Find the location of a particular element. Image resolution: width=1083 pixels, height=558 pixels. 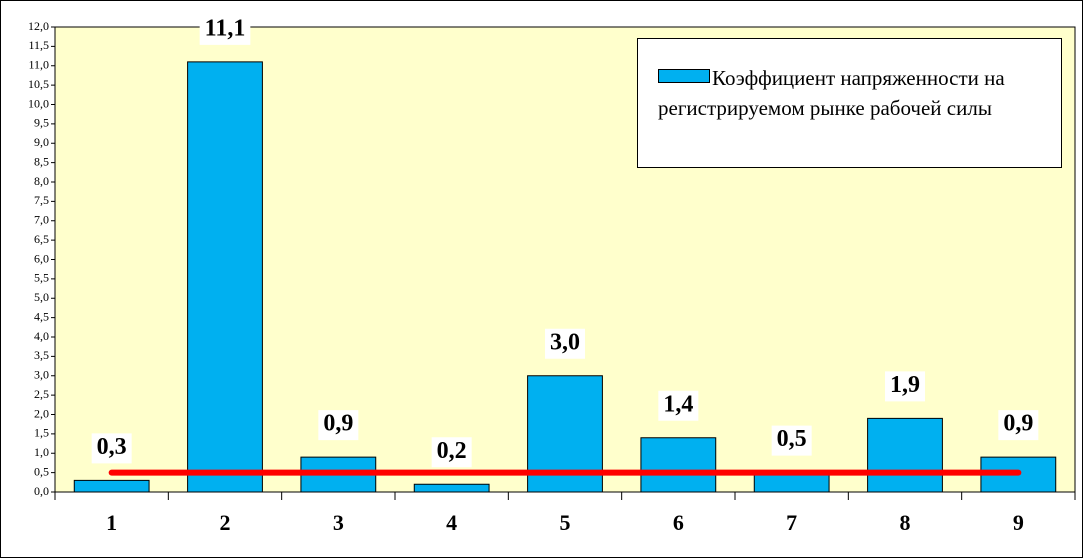

data-label: 11,1 is located at coordinates (225, 28).